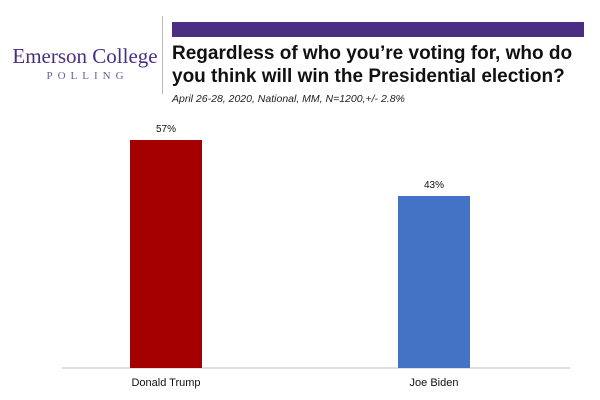 This screenshot has height=400, width=600. I want to click on bar-donald-trump, so click(166, 254).